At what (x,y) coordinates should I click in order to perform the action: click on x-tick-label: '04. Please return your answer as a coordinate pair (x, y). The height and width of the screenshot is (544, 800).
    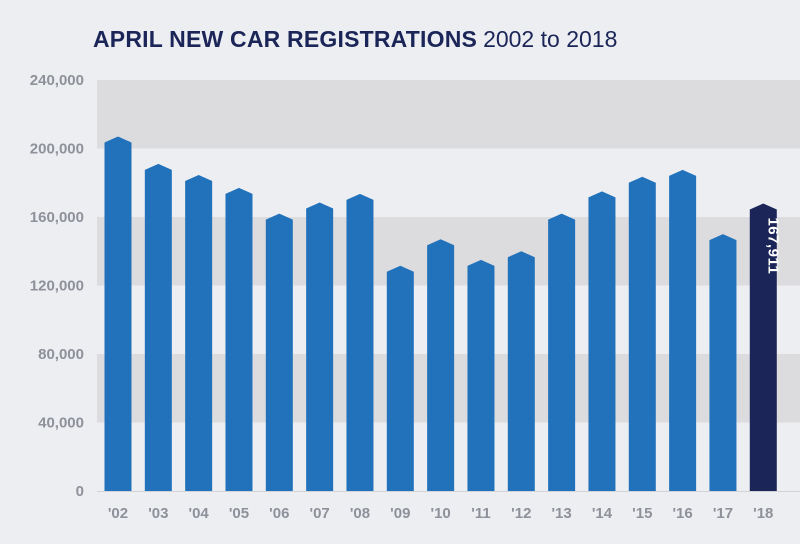
    Looking at the image, I should click on (199, 513).